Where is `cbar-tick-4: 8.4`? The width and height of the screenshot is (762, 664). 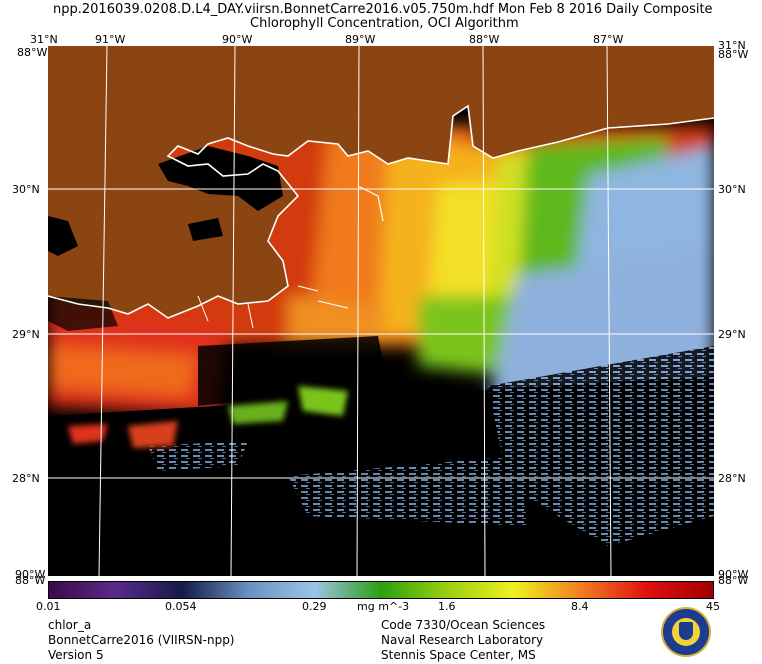 cbar-tick-4: 8.4 is located at coordinates (580, 606).